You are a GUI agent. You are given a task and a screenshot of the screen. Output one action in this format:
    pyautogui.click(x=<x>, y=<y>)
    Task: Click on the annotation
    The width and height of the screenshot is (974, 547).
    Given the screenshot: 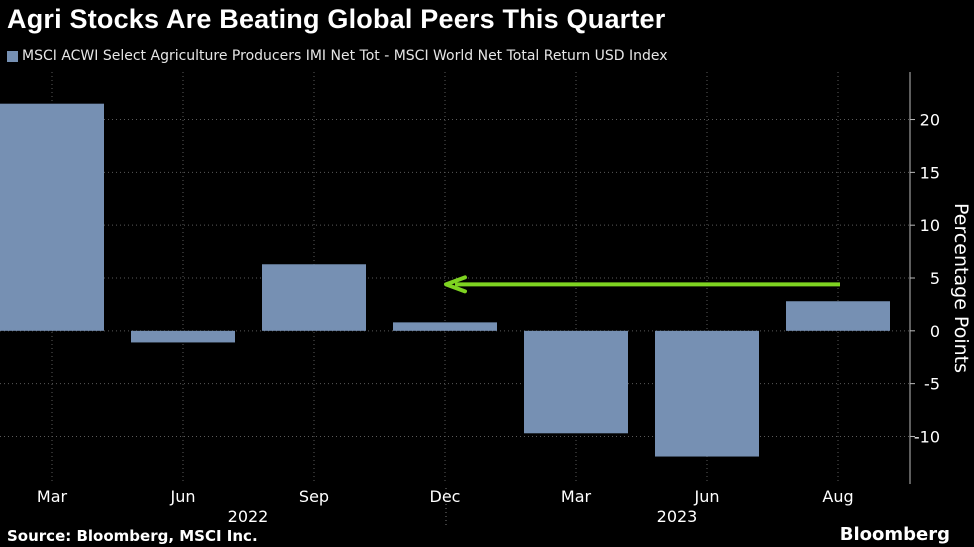 What is the action you would take?
    pyautogui.click(x=642, y=284)
    